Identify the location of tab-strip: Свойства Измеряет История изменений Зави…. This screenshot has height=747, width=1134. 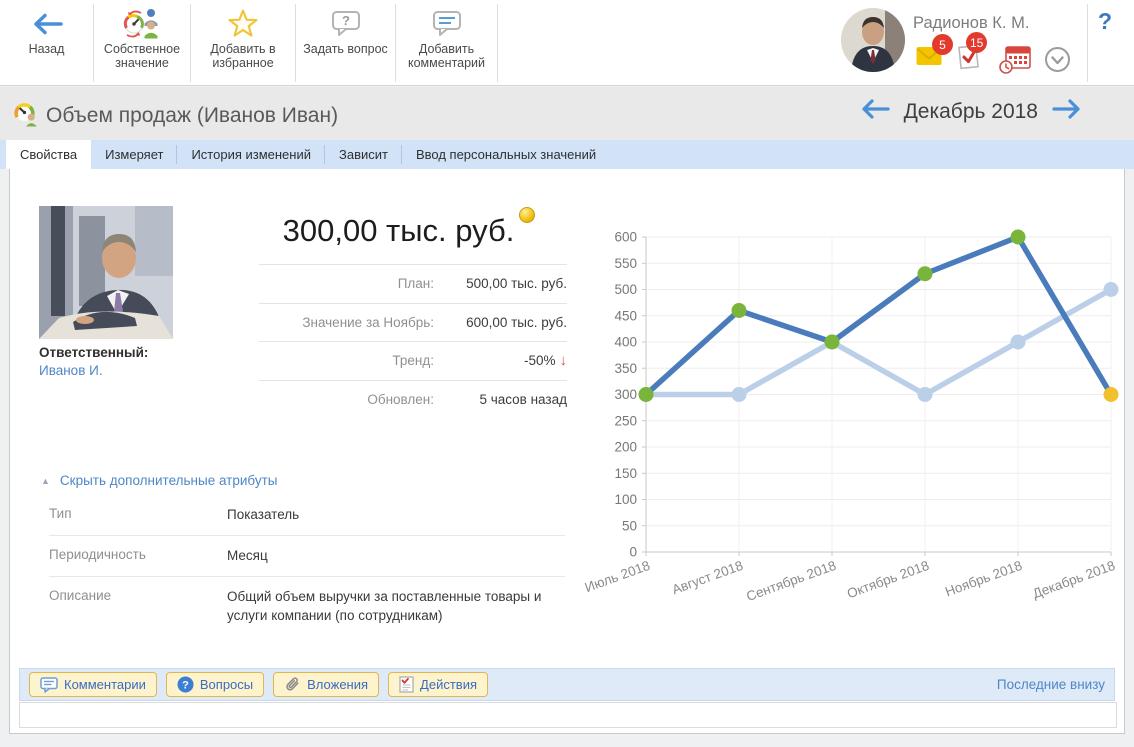
(567, 154).